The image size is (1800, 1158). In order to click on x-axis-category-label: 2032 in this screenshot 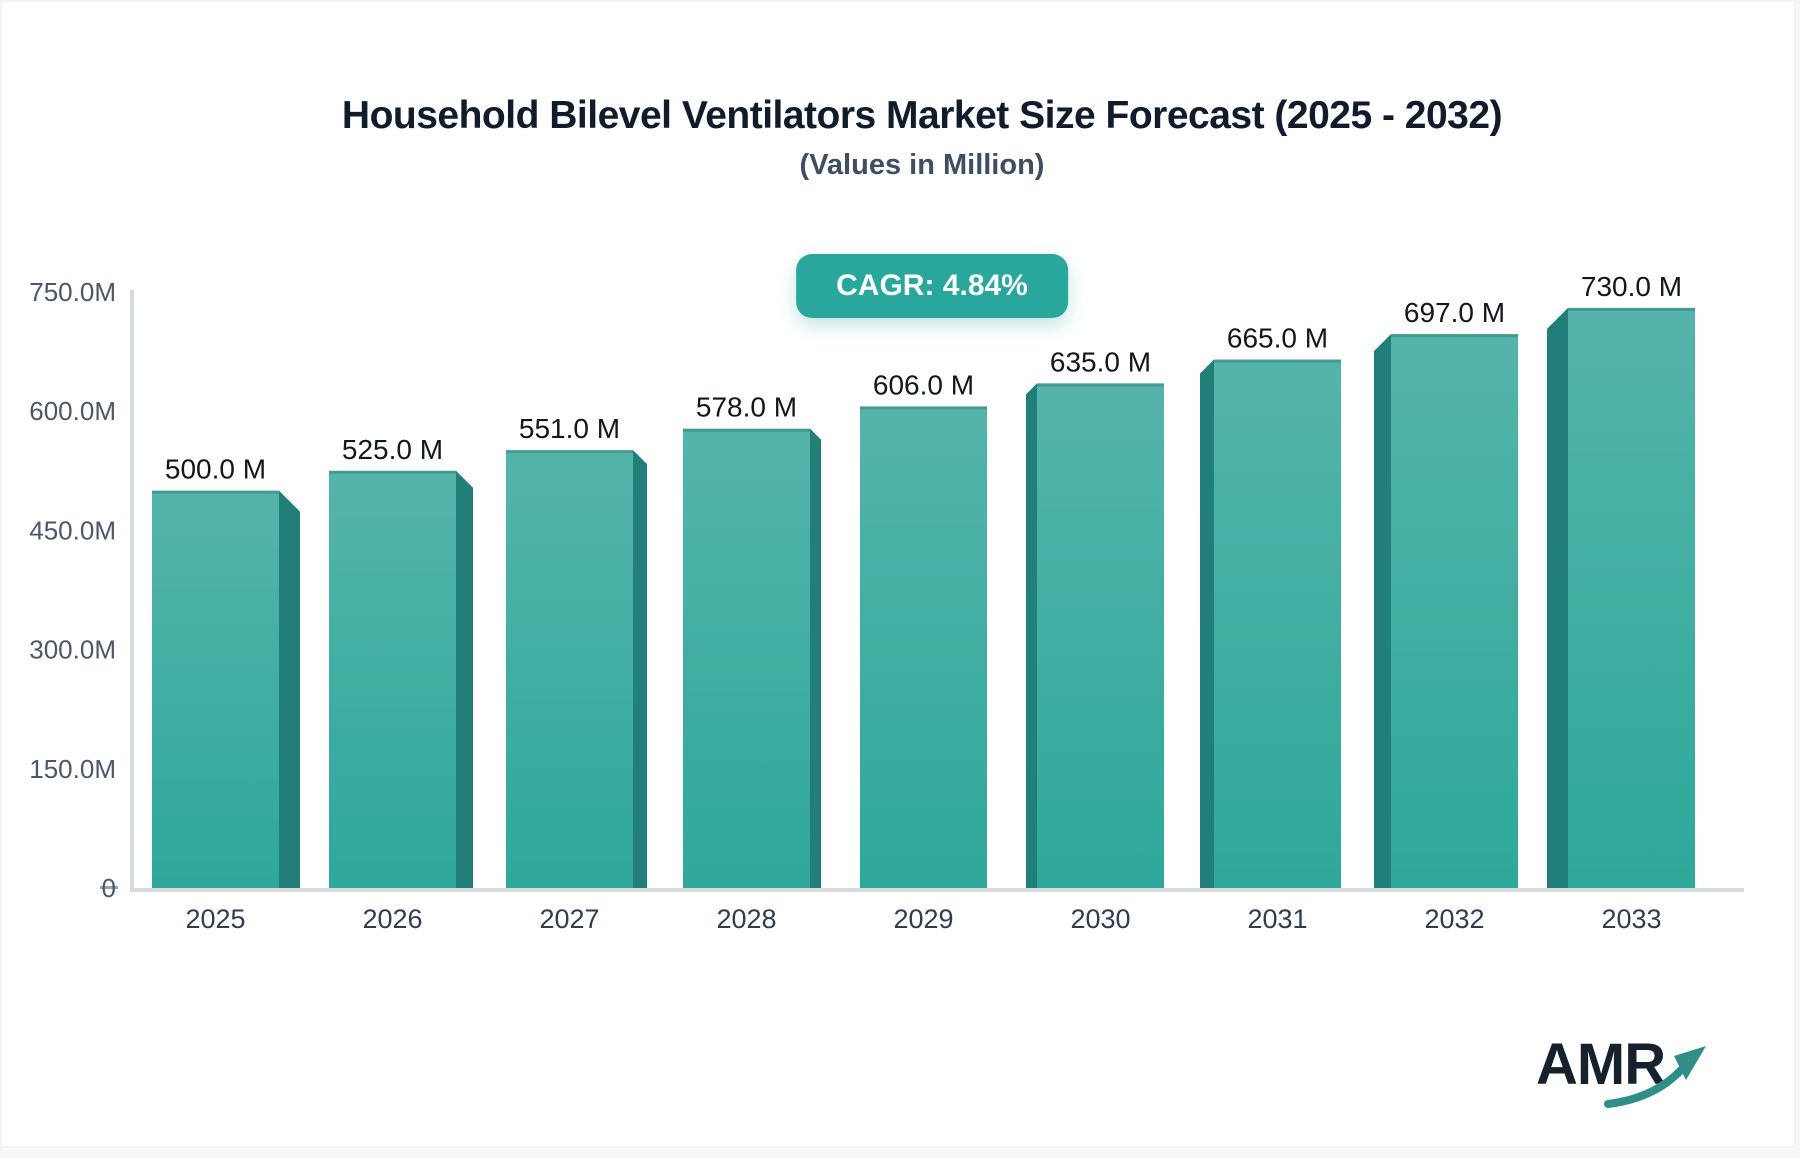, I will do `click(1454, 919)`.